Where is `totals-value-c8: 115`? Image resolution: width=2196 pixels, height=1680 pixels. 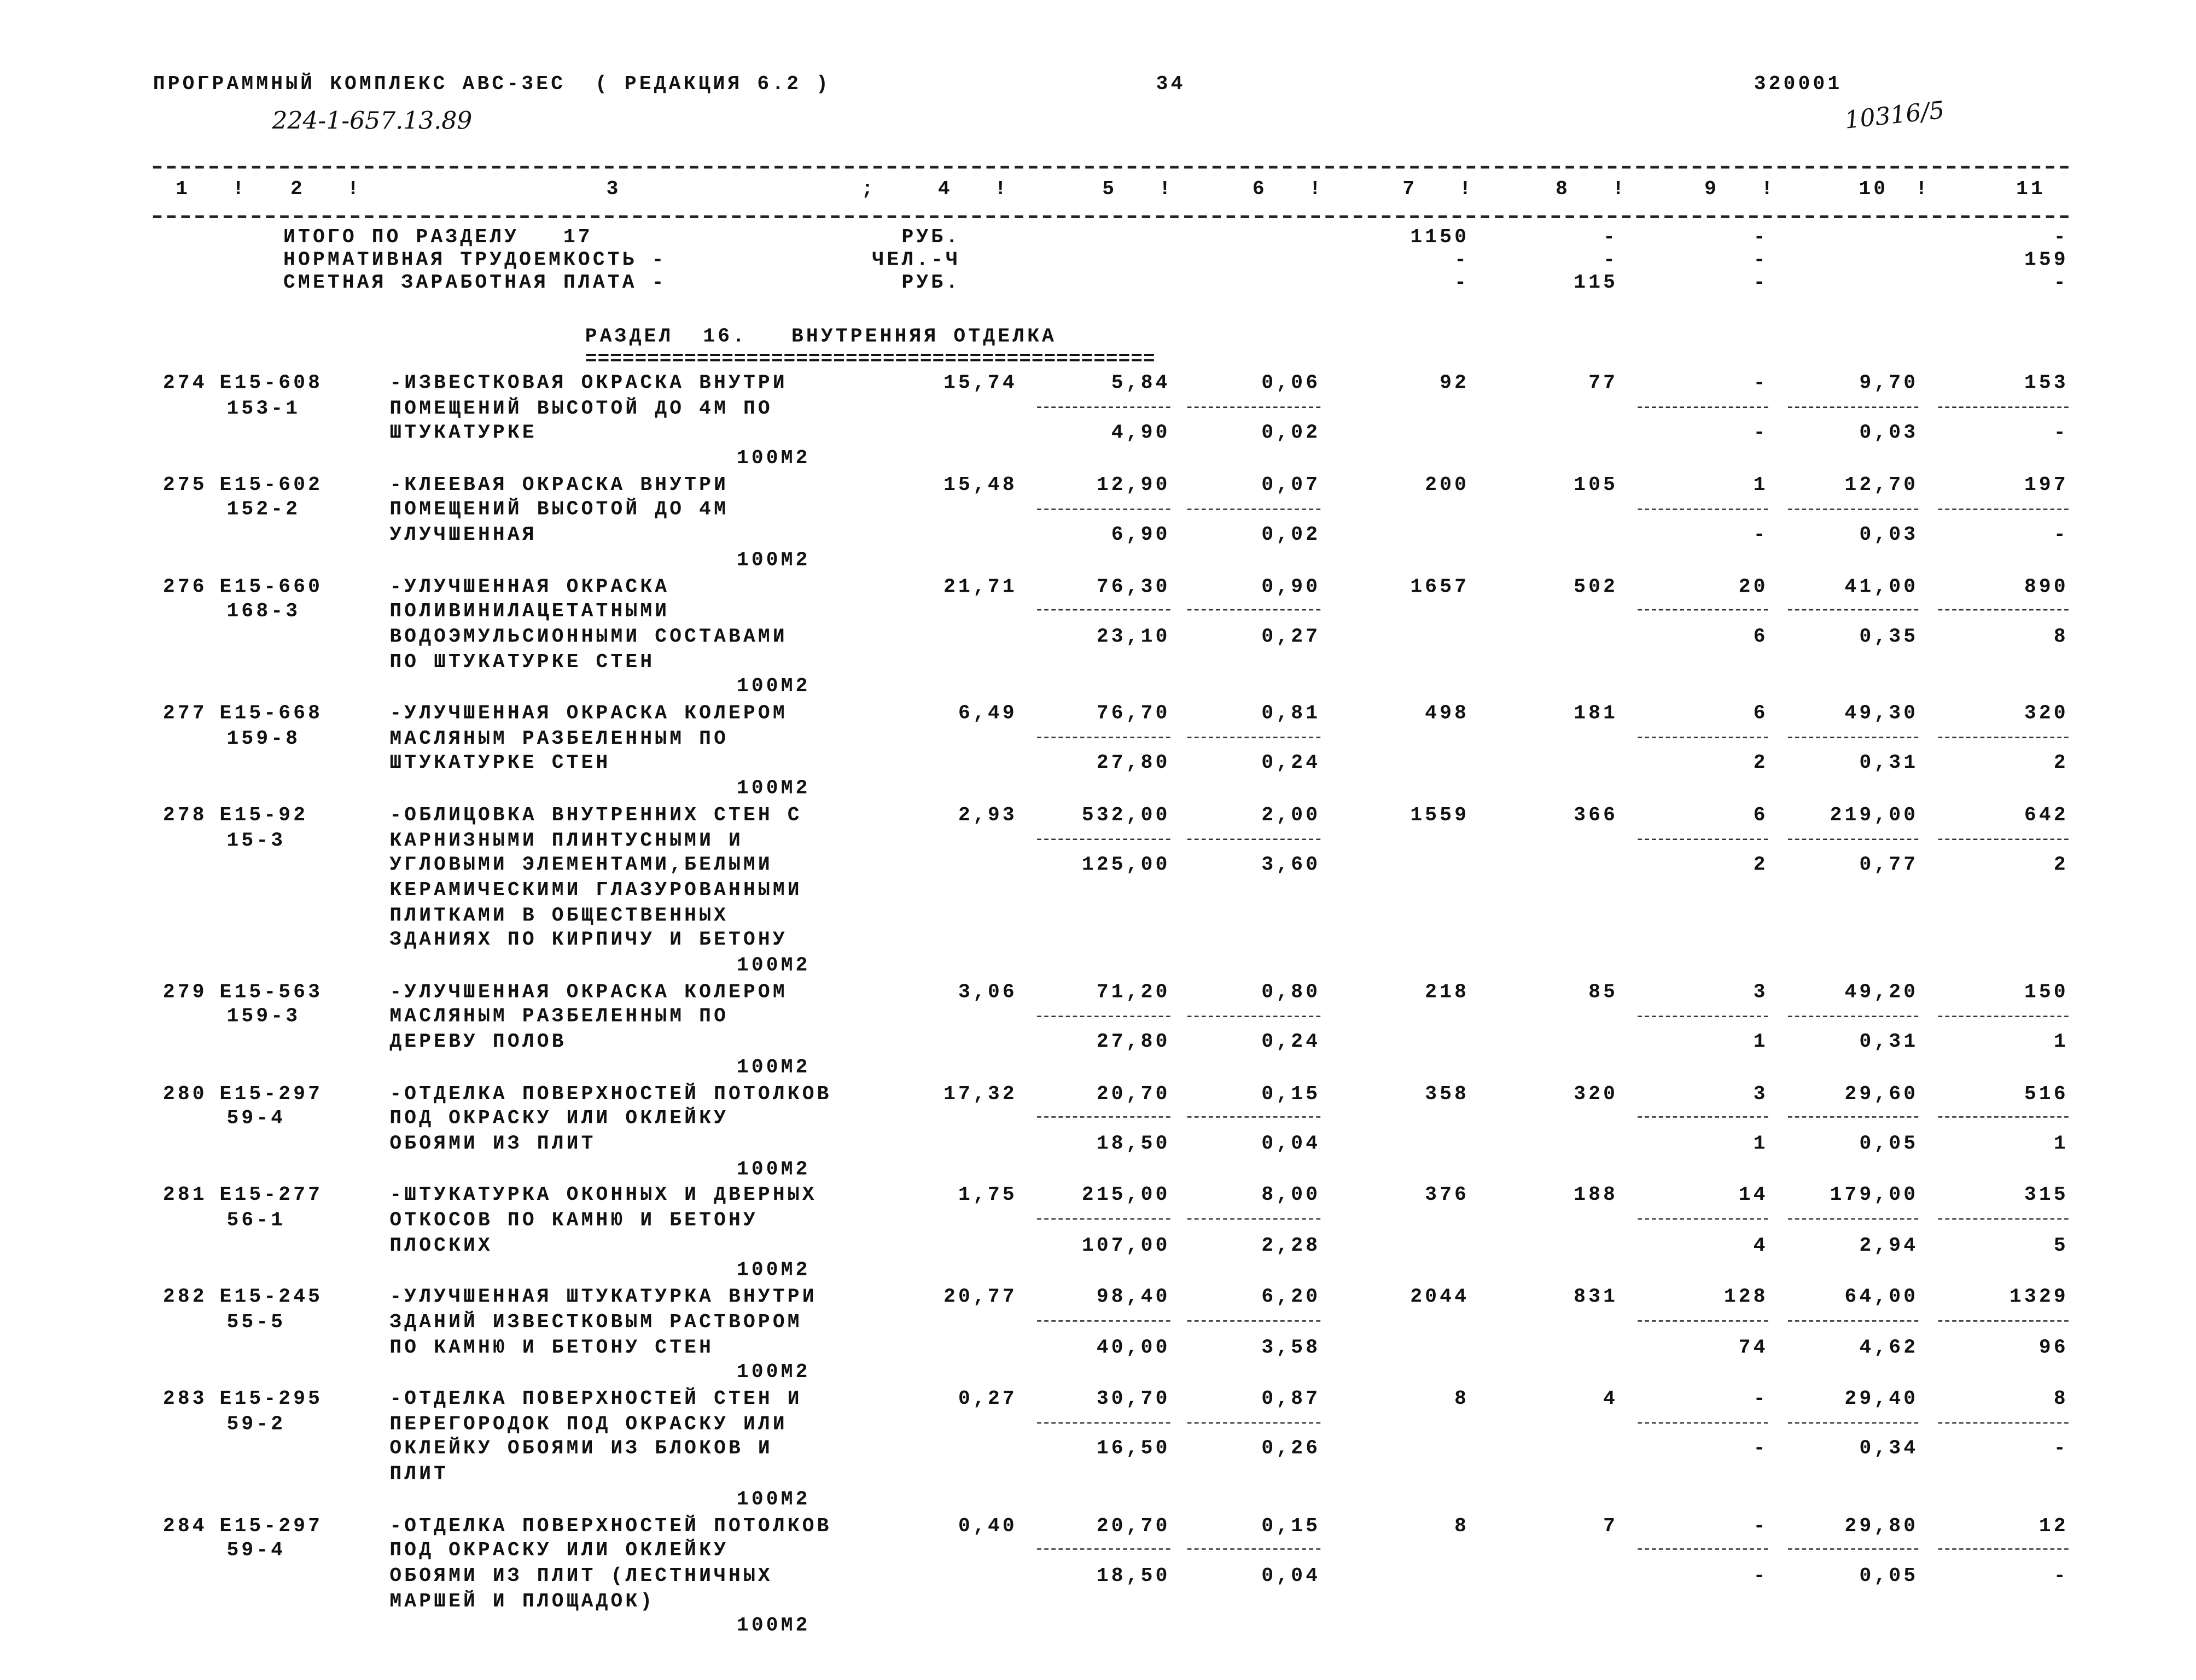 totals-value-c8: 115 is located at coordinates (1596, 283).